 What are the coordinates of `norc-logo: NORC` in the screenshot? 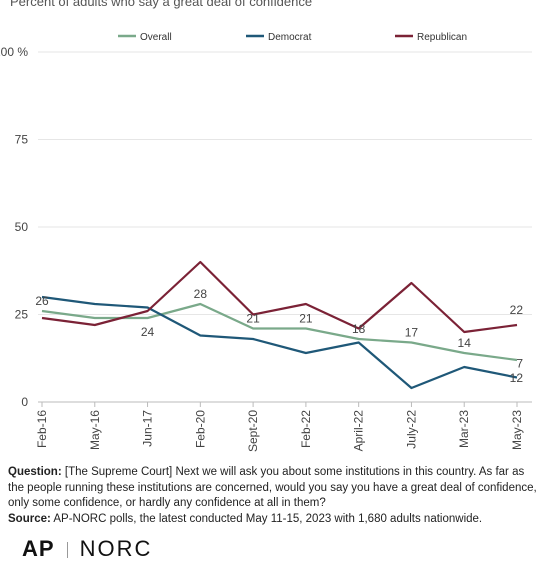 It's located at (116, 548).